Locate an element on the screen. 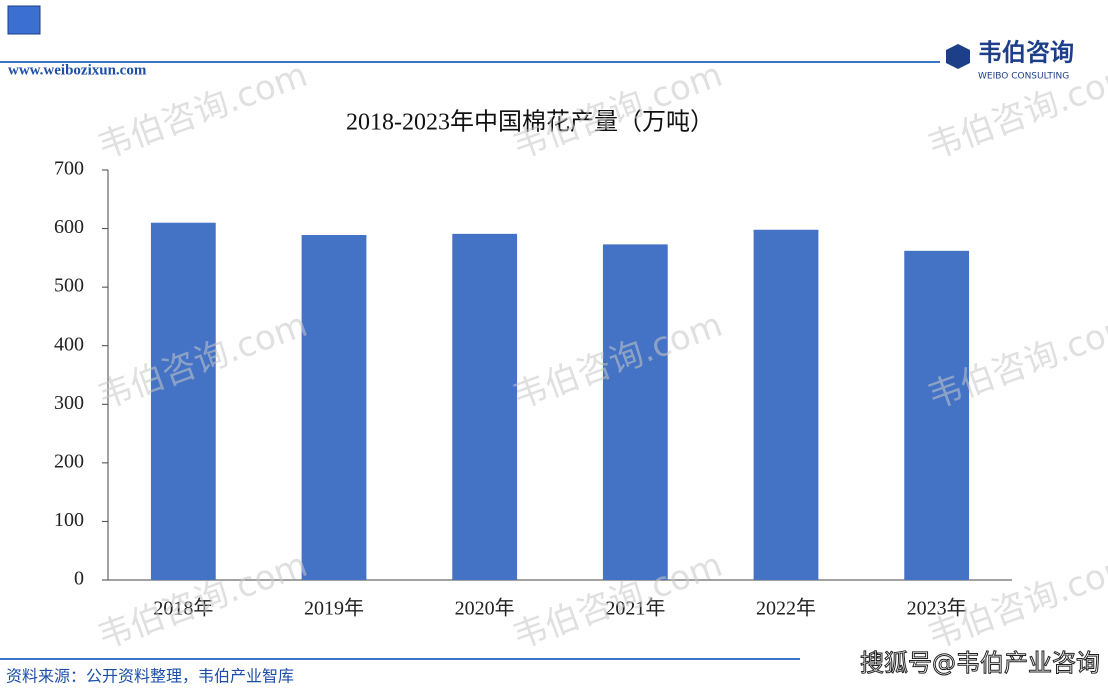 This screenshot has width=1108, height=694. y-tick-label: 500 is located at coordinates (69, 286).